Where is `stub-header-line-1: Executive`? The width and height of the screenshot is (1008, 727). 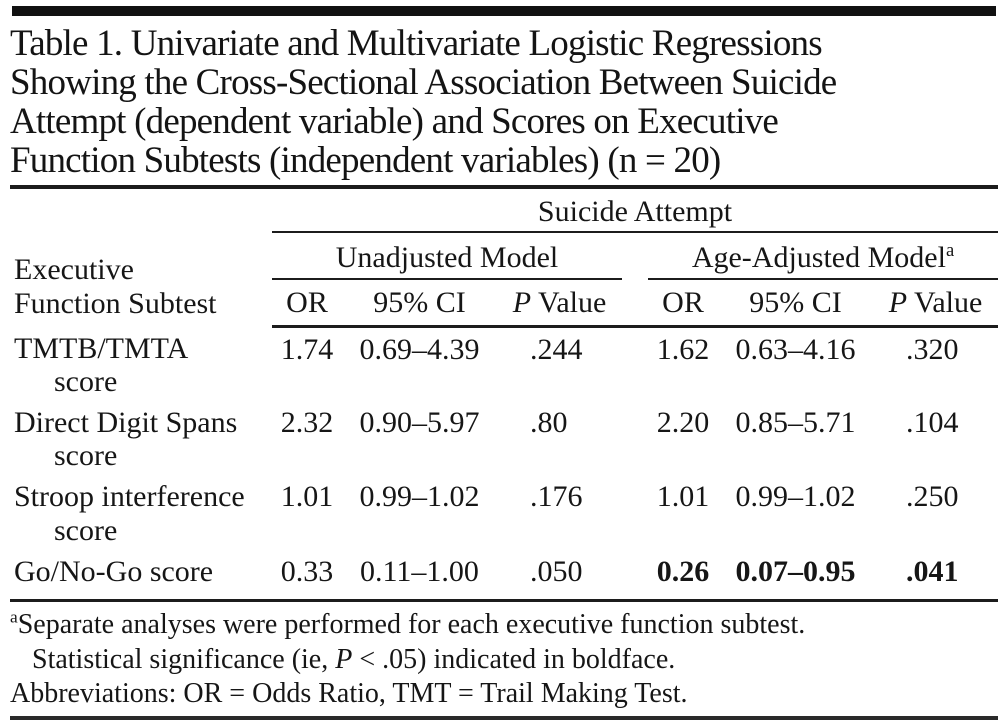
stub-header-line-1: Executive is located at coordinates (74, 270).